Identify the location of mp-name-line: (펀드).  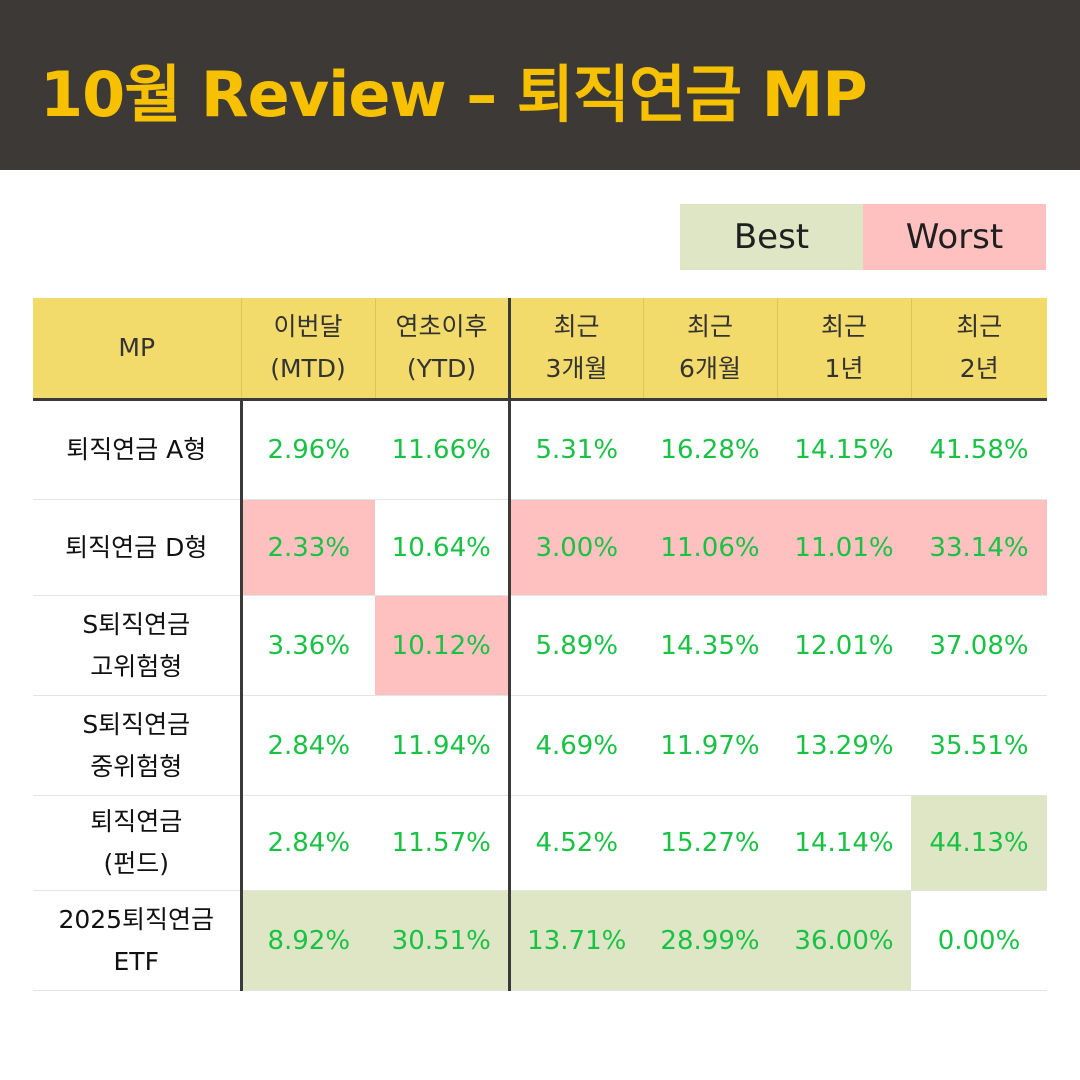
(136, 863).